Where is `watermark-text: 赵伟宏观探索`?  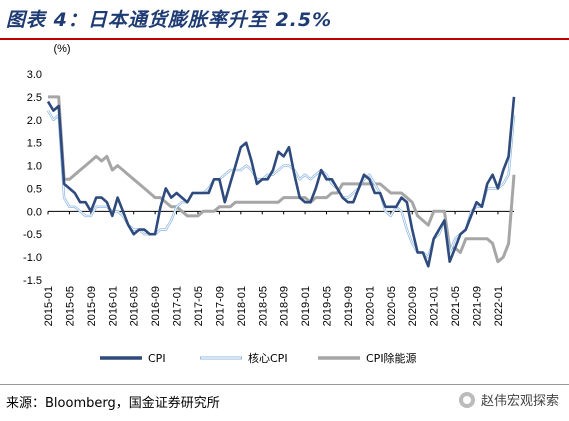 watermark-text: 赵伟宏观探索 is located at coordinates (519, 401).